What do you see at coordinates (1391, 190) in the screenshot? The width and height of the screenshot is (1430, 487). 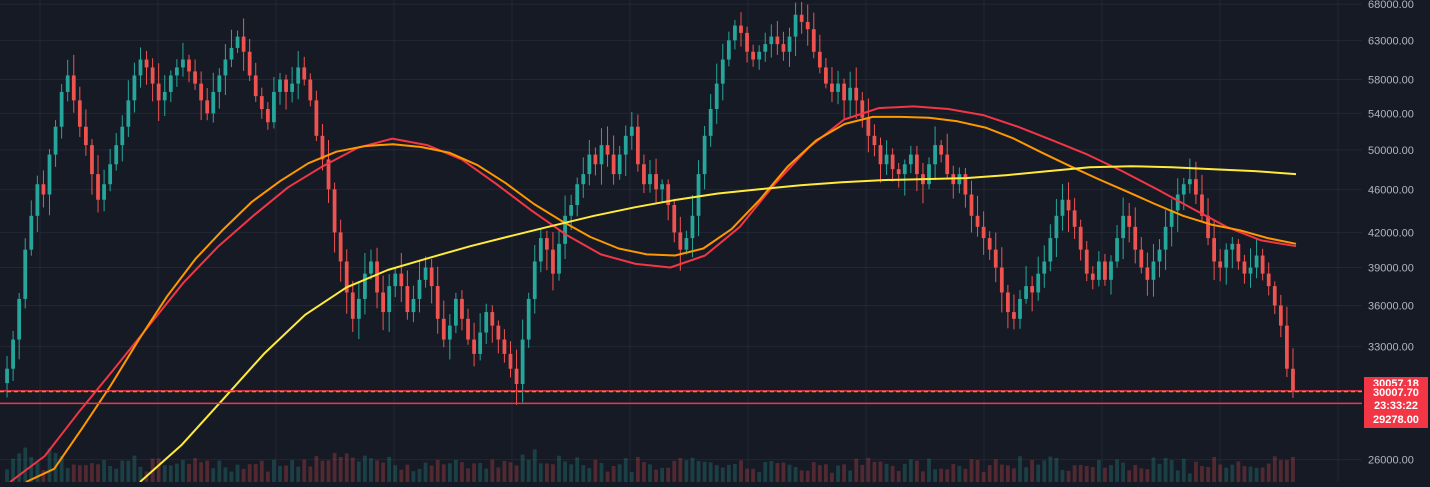 I see `price-tick-label: 46000.00` at bounding box center [1391, 190].